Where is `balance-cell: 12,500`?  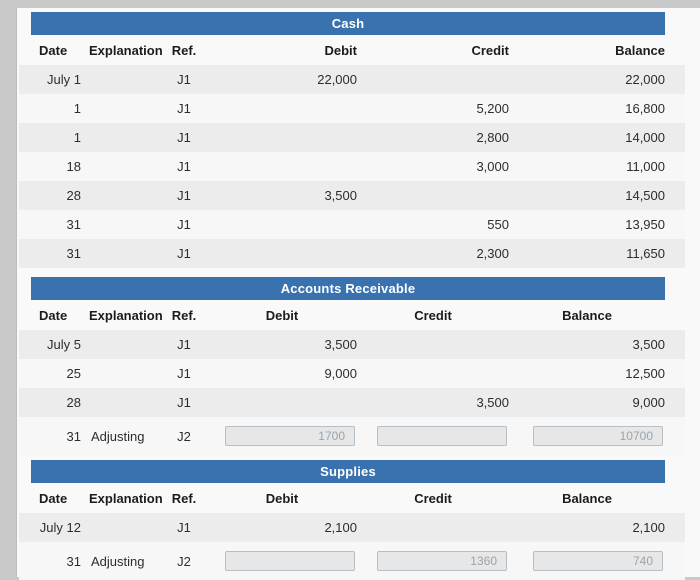
balance-cell: 12,500 is located at coordinates (645, 373).